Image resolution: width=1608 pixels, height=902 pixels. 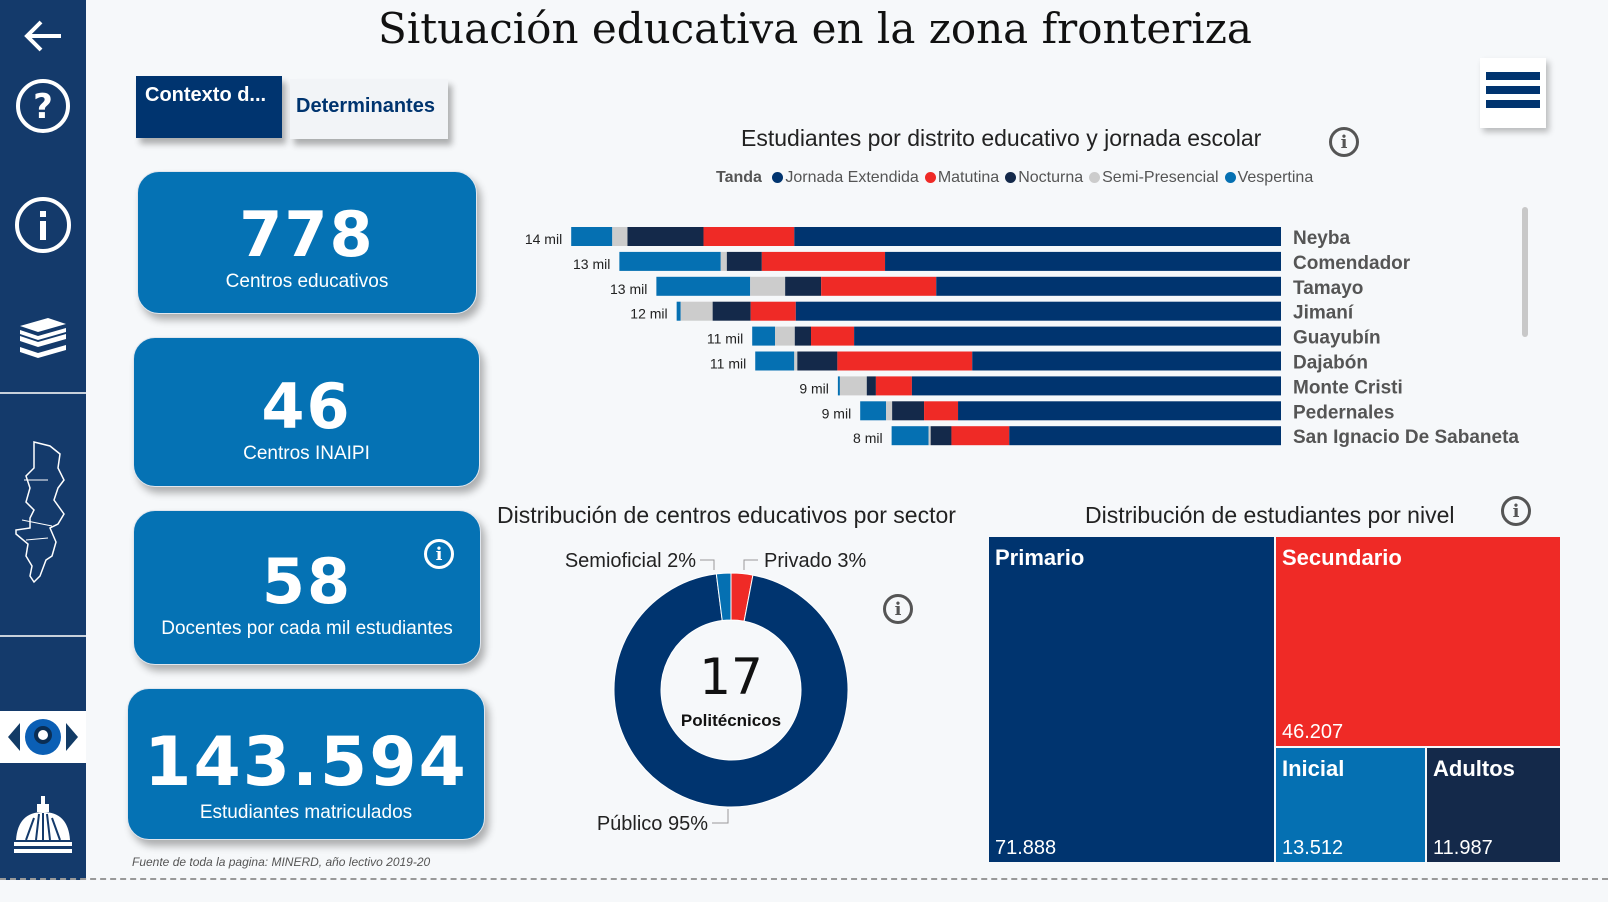 What do you see at coordinates (1328, 288) in the screenshot?
I see `bar-category-label: Tamayo` at bounding box center [1328, 288].